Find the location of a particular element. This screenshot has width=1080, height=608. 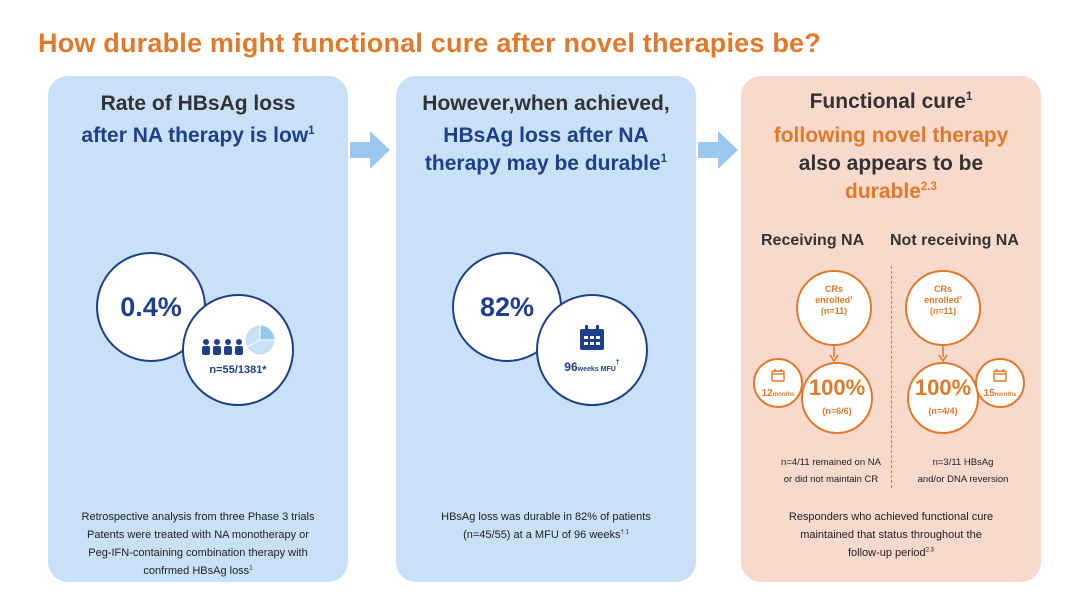

panel2-title-line2: HBsAg loss after NA is located at coordinates (546, 135).